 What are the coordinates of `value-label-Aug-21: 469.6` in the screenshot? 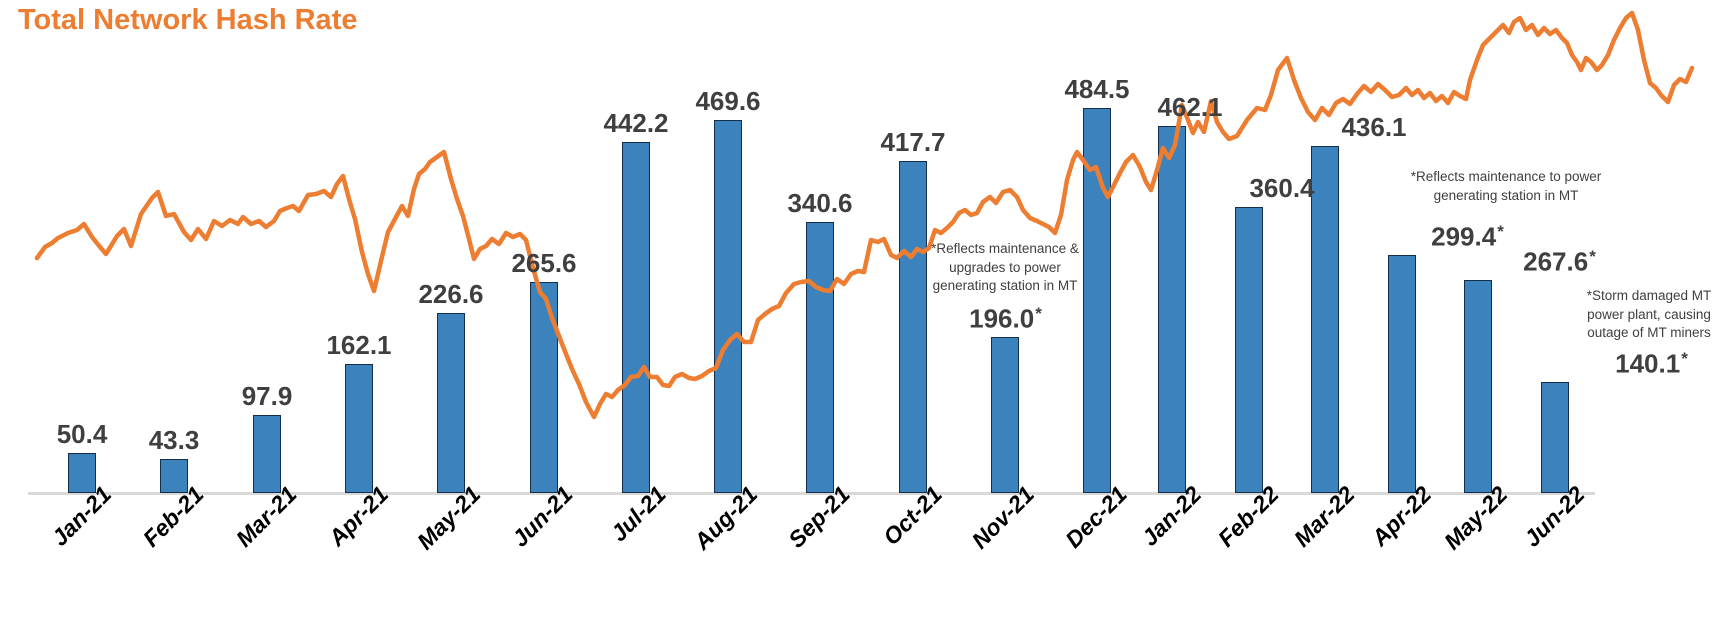 It's located at (728, 101).